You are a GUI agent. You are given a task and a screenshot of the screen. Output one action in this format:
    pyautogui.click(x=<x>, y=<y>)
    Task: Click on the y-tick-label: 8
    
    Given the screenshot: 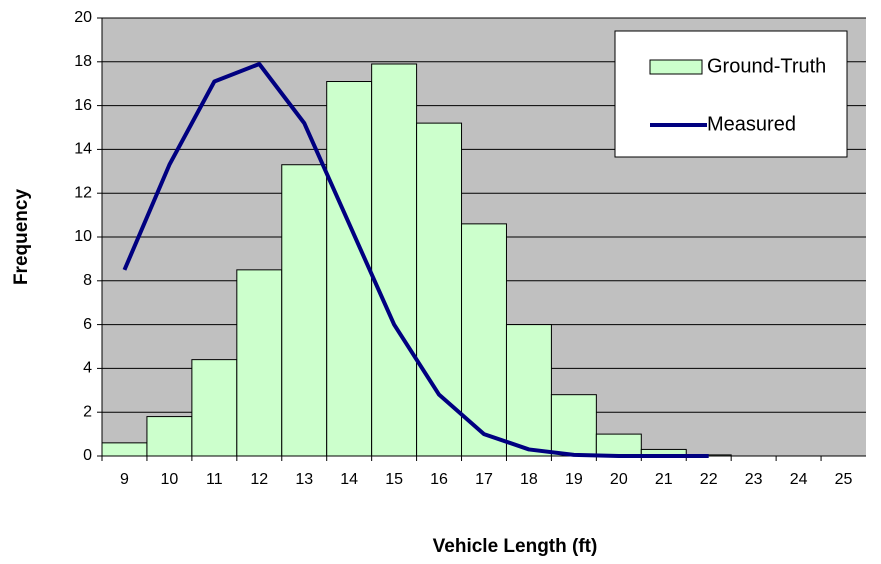 What is the action you would take?
    pyautogui.click(x=87, y=280)
    